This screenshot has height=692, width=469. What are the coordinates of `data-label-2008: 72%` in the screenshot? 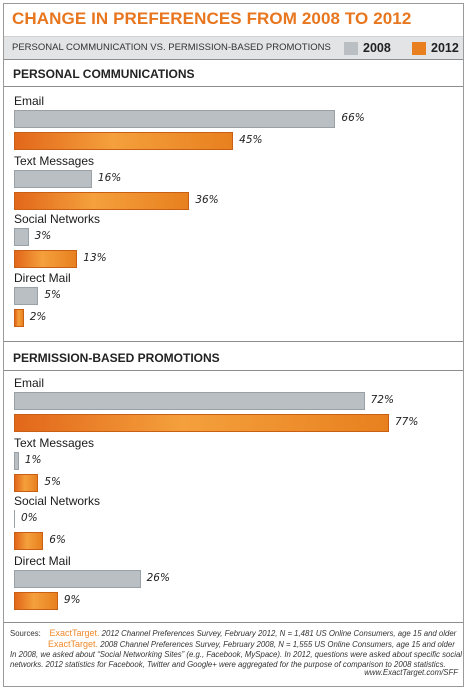 It's located at (382, 400).